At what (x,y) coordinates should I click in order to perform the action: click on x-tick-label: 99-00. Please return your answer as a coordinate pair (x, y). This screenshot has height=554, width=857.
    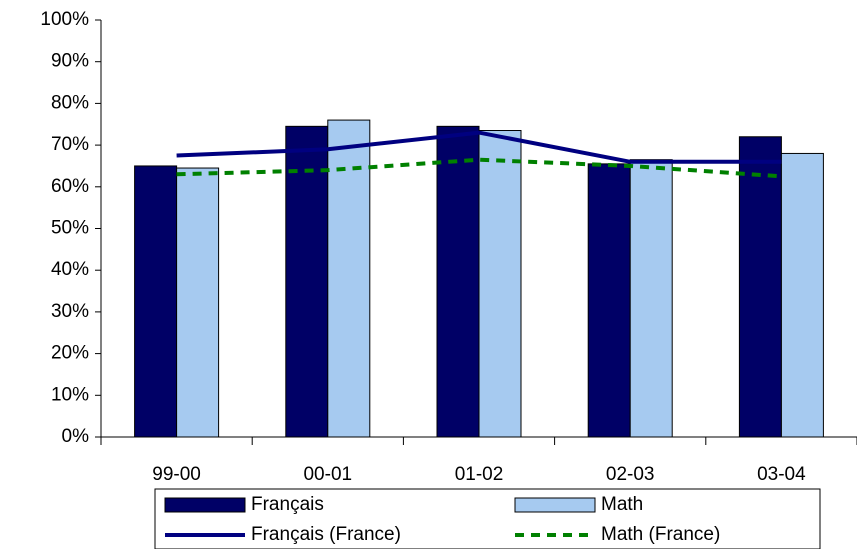
    Looking at the image, I should click on (176, 474).